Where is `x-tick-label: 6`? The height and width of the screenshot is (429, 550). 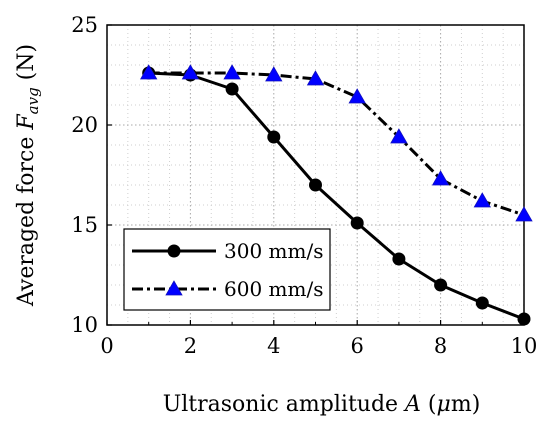
x-tick-label: 6 is located at coordinates (357, 346).